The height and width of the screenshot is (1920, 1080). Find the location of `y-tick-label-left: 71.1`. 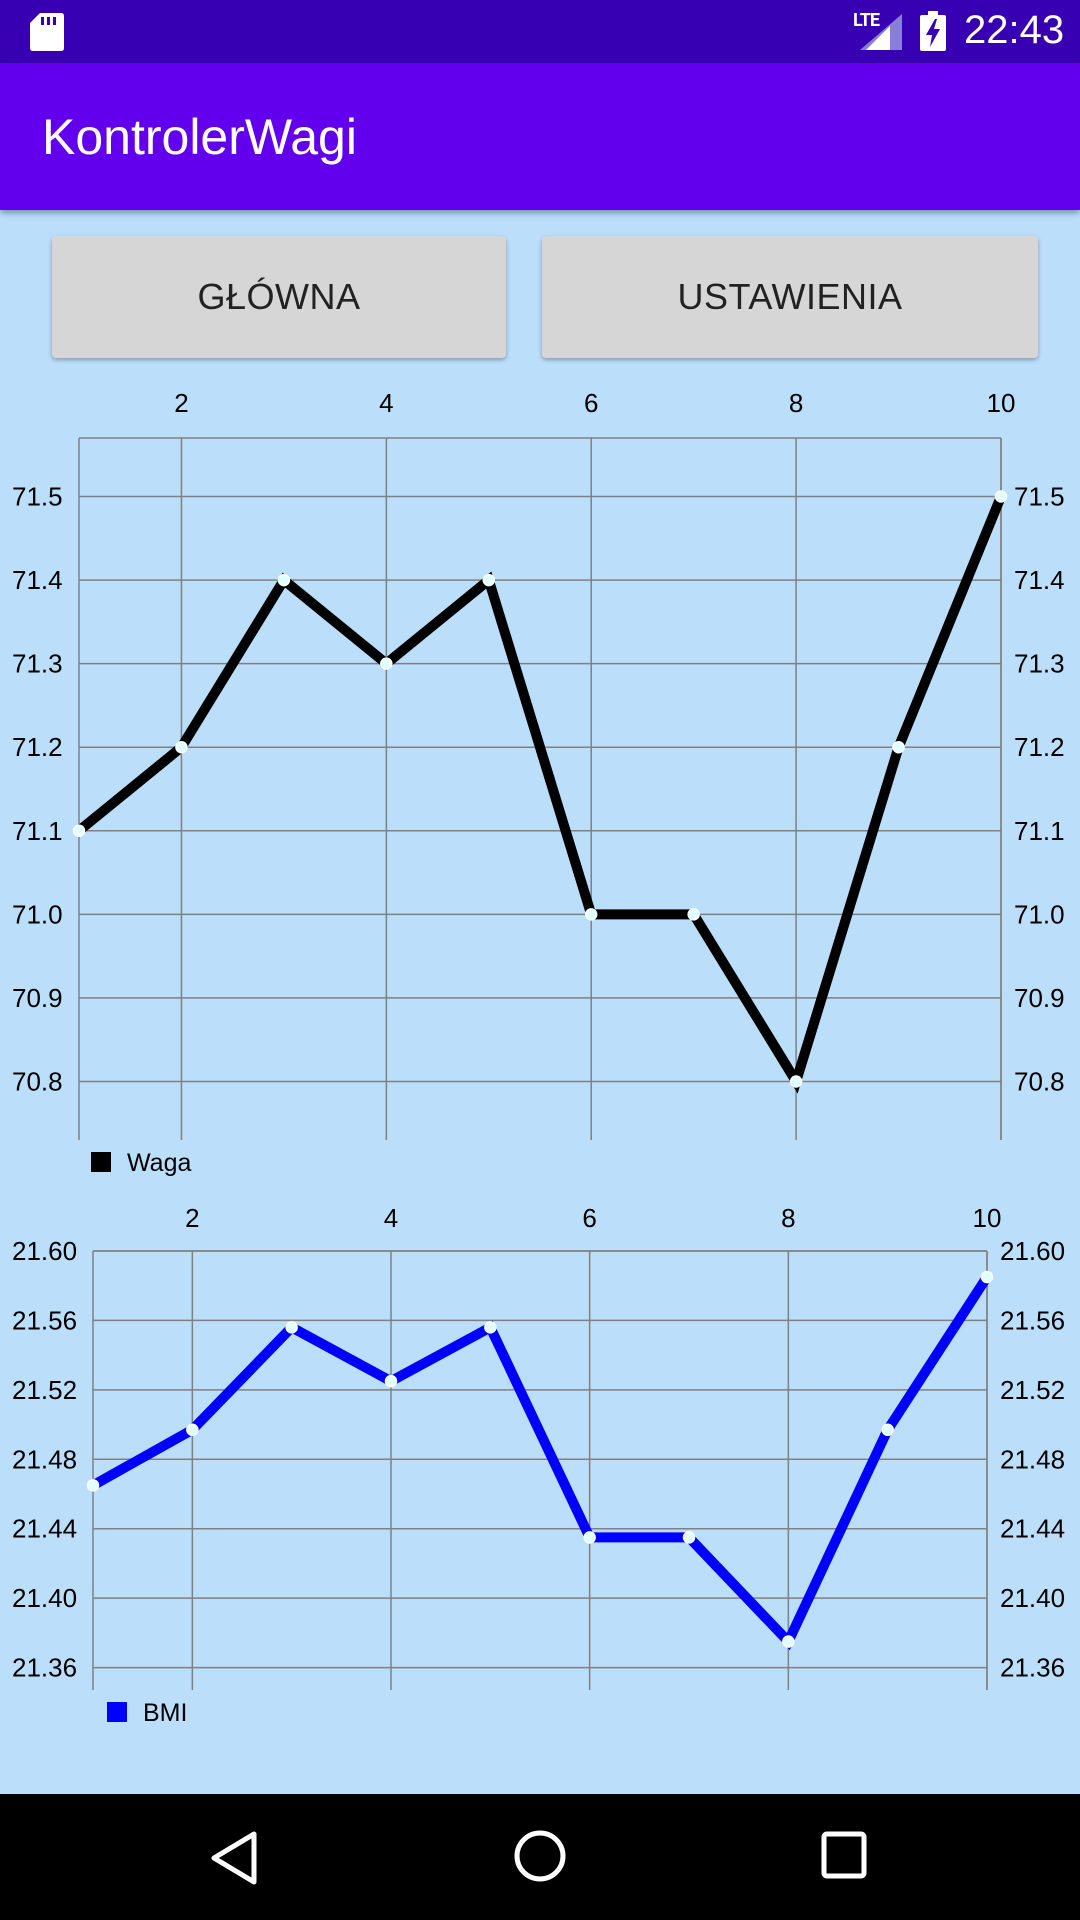

y-tick-label-left: 71.1 is located at coordinates (37, 831).